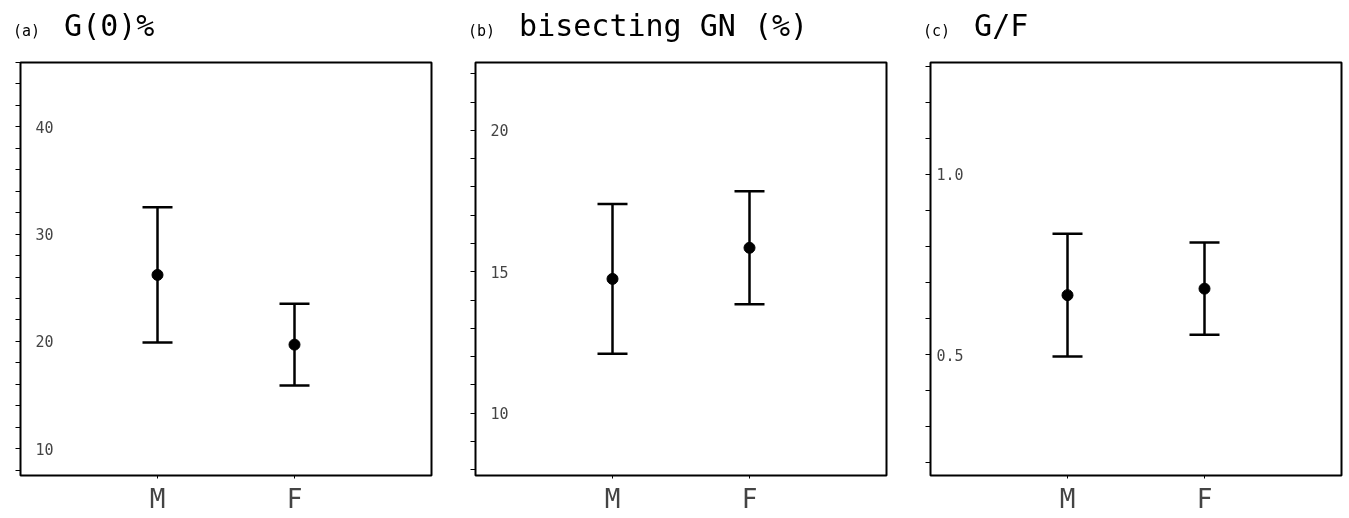 Image resolution: width=1349 pixels, height=518 pixels. What do you see at coordinates (44, 127) in the screenshot?
I see `y-tick-label: 40` at bounding box center [44, 127].